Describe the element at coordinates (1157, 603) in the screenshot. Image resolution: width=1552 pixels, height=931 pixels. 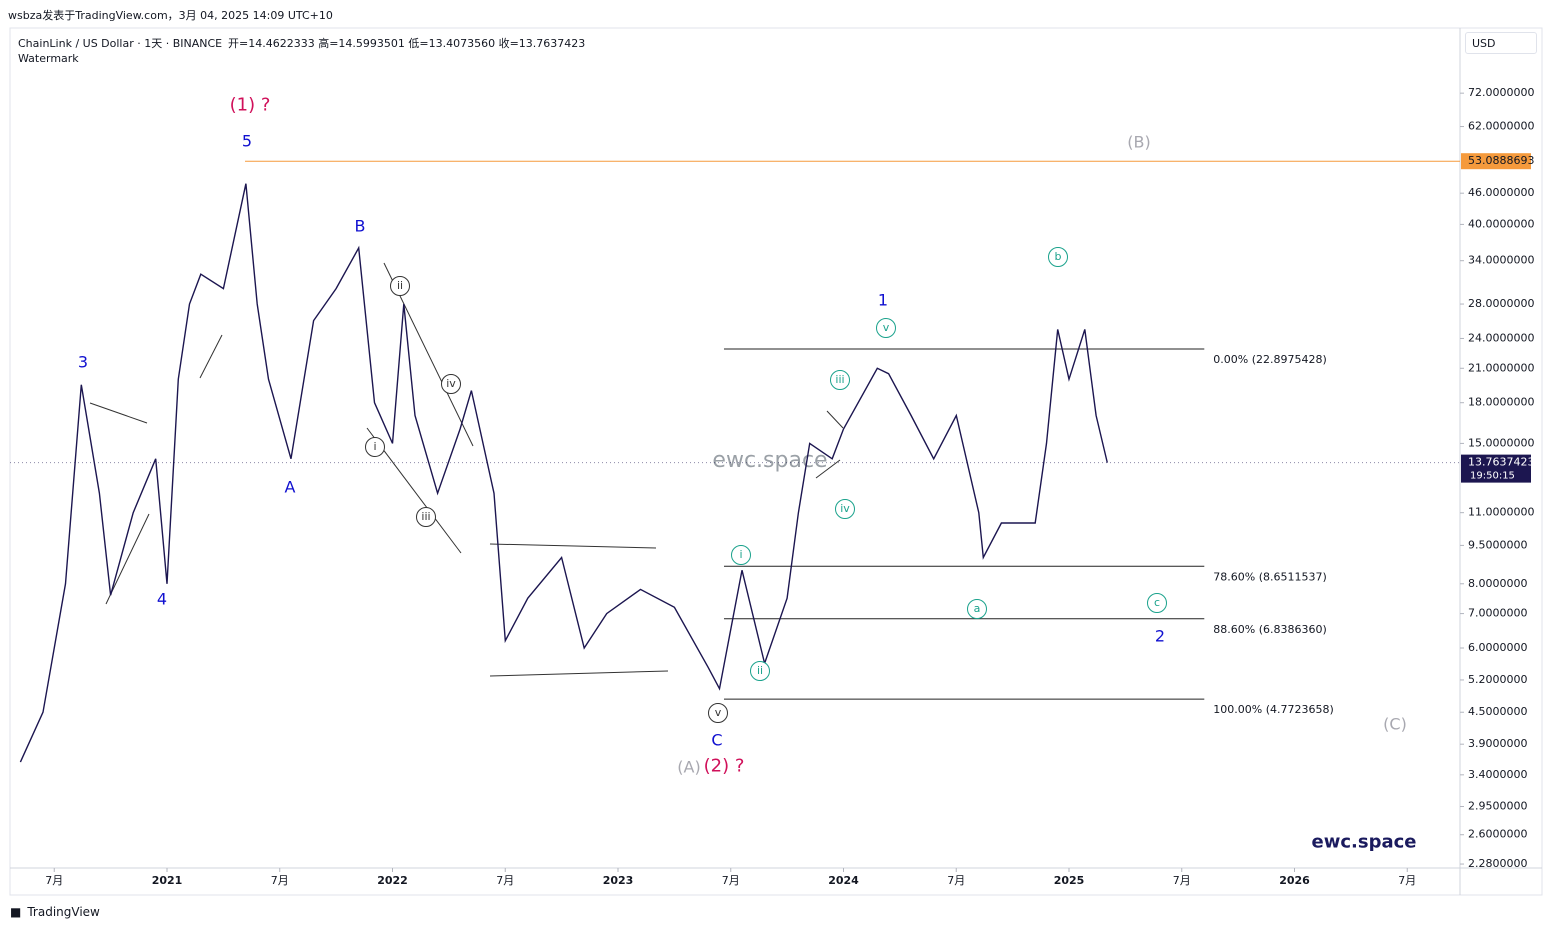
I see `wave-label: c` at that location.